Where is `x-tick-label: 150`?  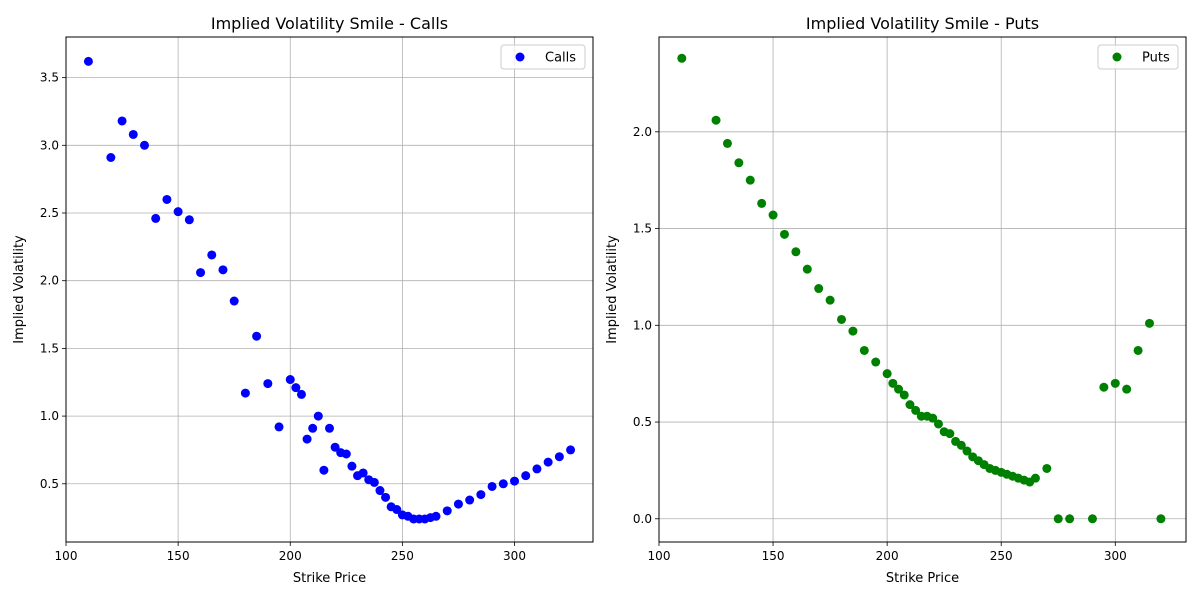 x-tick-label: 150 is located at coordinates (773, 556).